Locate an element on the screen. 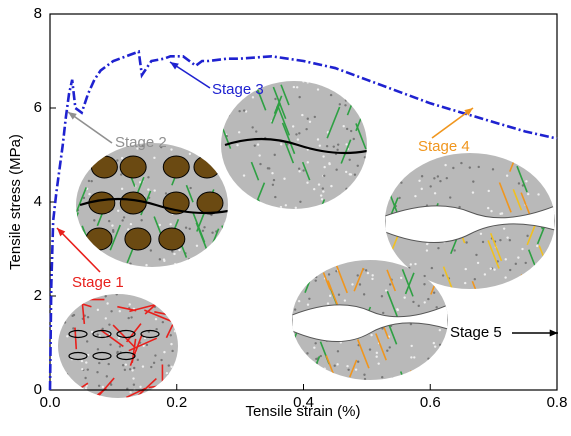 This screenshot has width=571, height=436. stage-arrowhead is located at coordinates (174, 66).